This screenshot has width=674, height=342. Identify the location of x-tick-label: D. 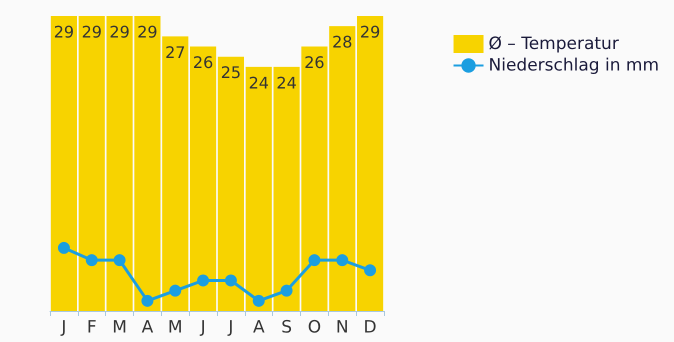
(370, 328).